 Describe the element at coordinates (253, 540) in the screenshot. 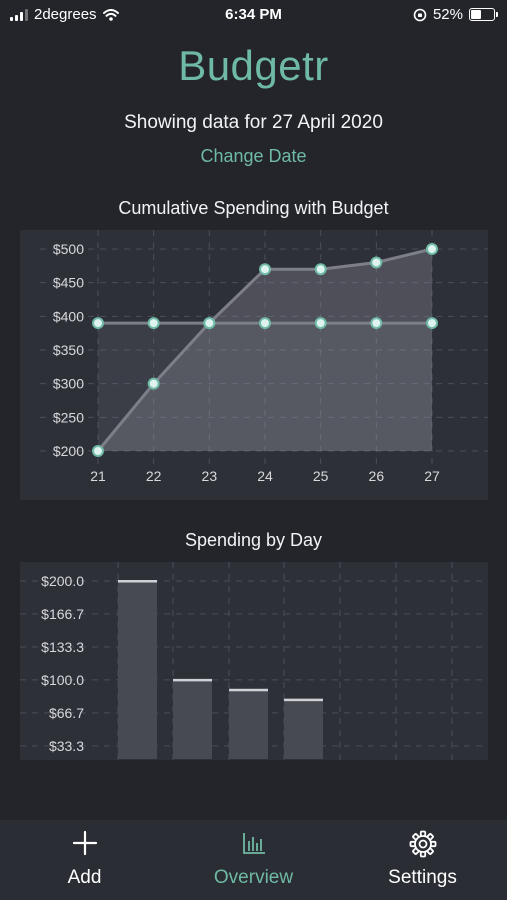

I see `daily-chart-title: Spending by Day` at that location.